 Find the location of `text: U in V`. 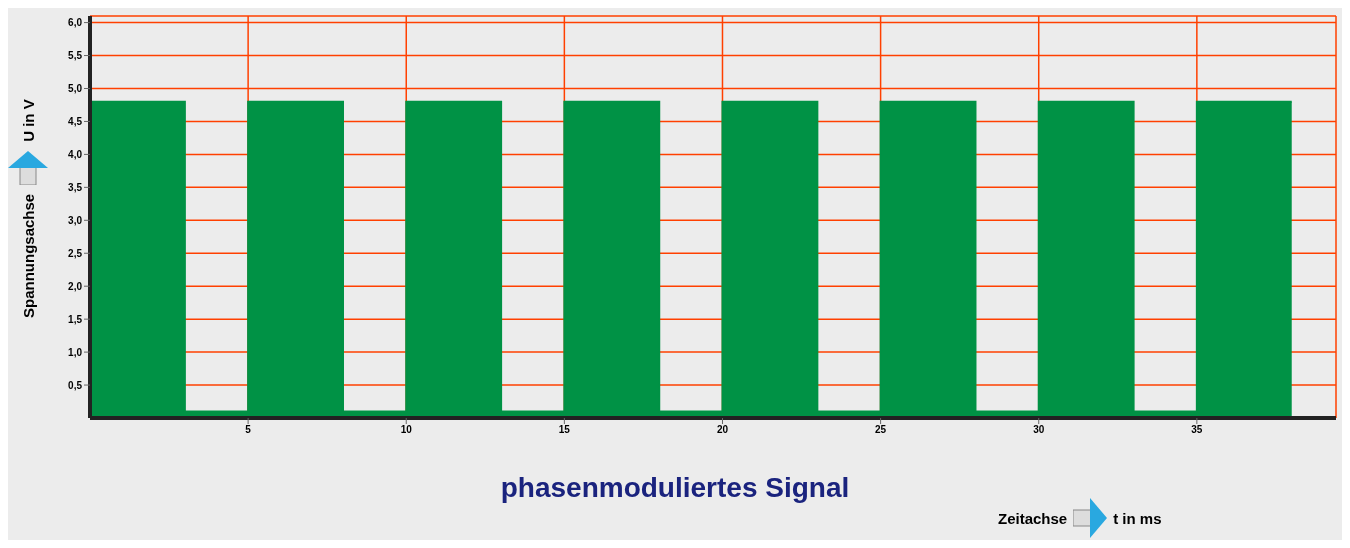

text: U in V is located at coordinates (28, 120).